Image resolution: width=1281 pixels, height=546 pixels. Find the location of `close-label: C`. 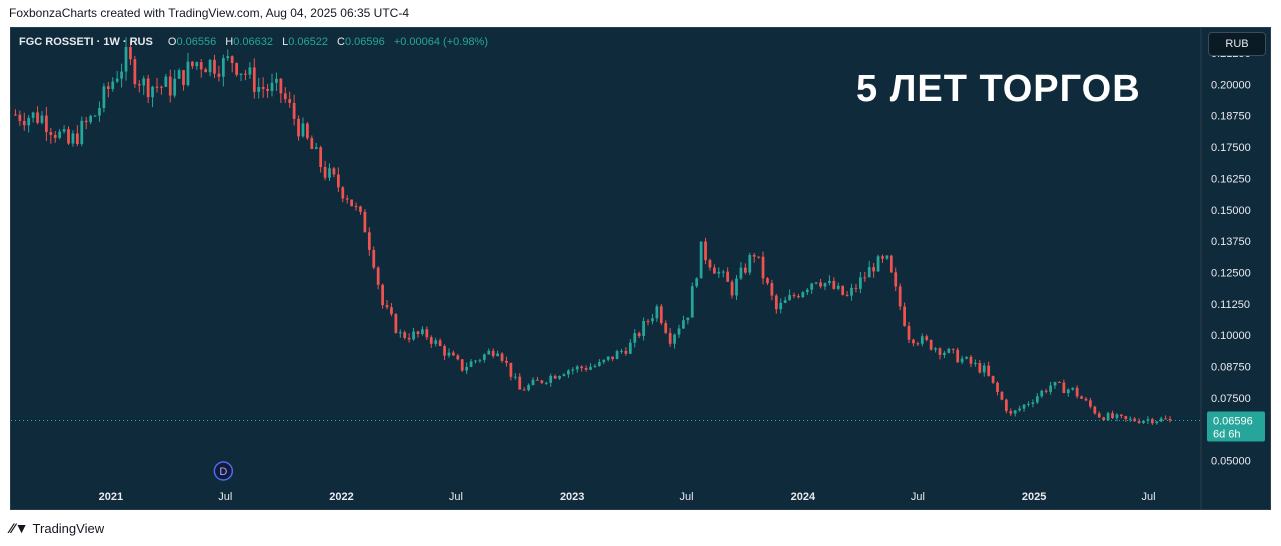

close-label: C is located at coordinates (341, 42).